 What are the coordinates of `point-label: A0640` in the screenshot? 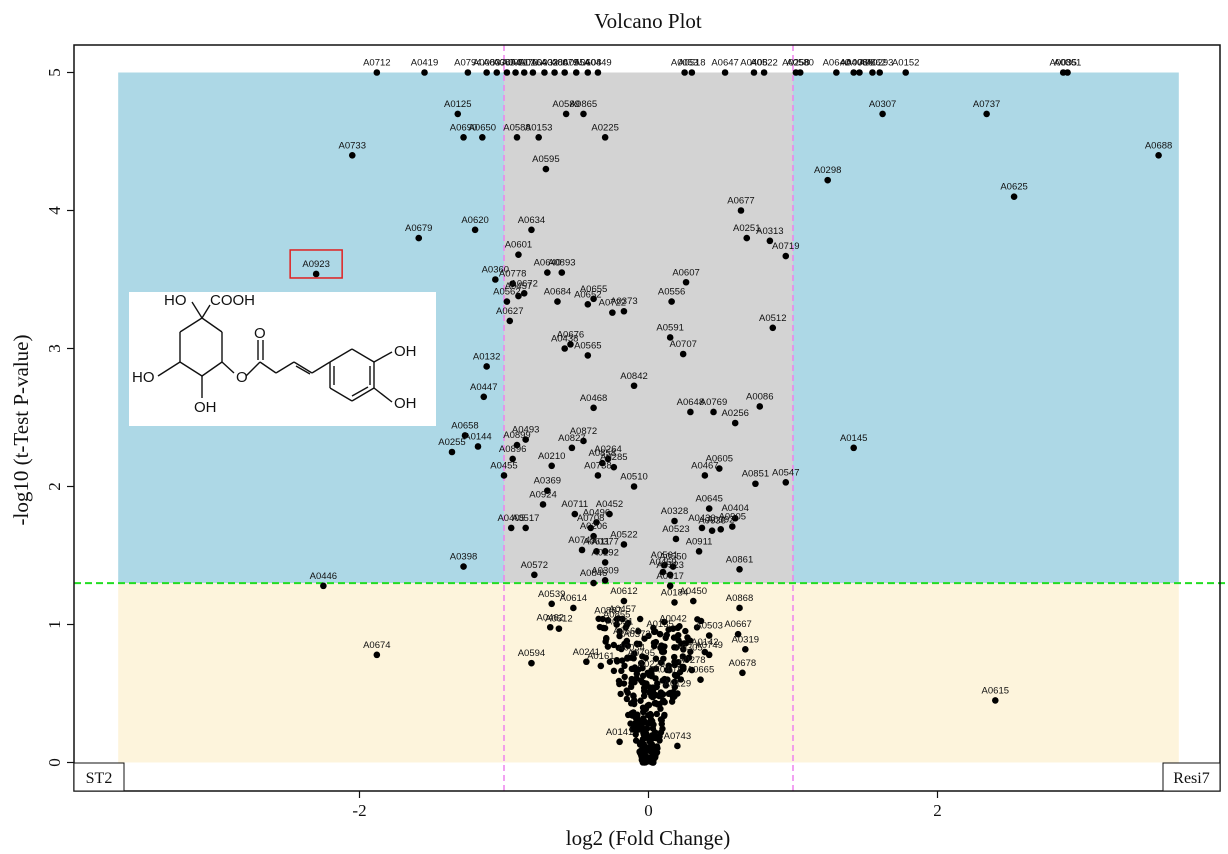 It's located at (836, 63).